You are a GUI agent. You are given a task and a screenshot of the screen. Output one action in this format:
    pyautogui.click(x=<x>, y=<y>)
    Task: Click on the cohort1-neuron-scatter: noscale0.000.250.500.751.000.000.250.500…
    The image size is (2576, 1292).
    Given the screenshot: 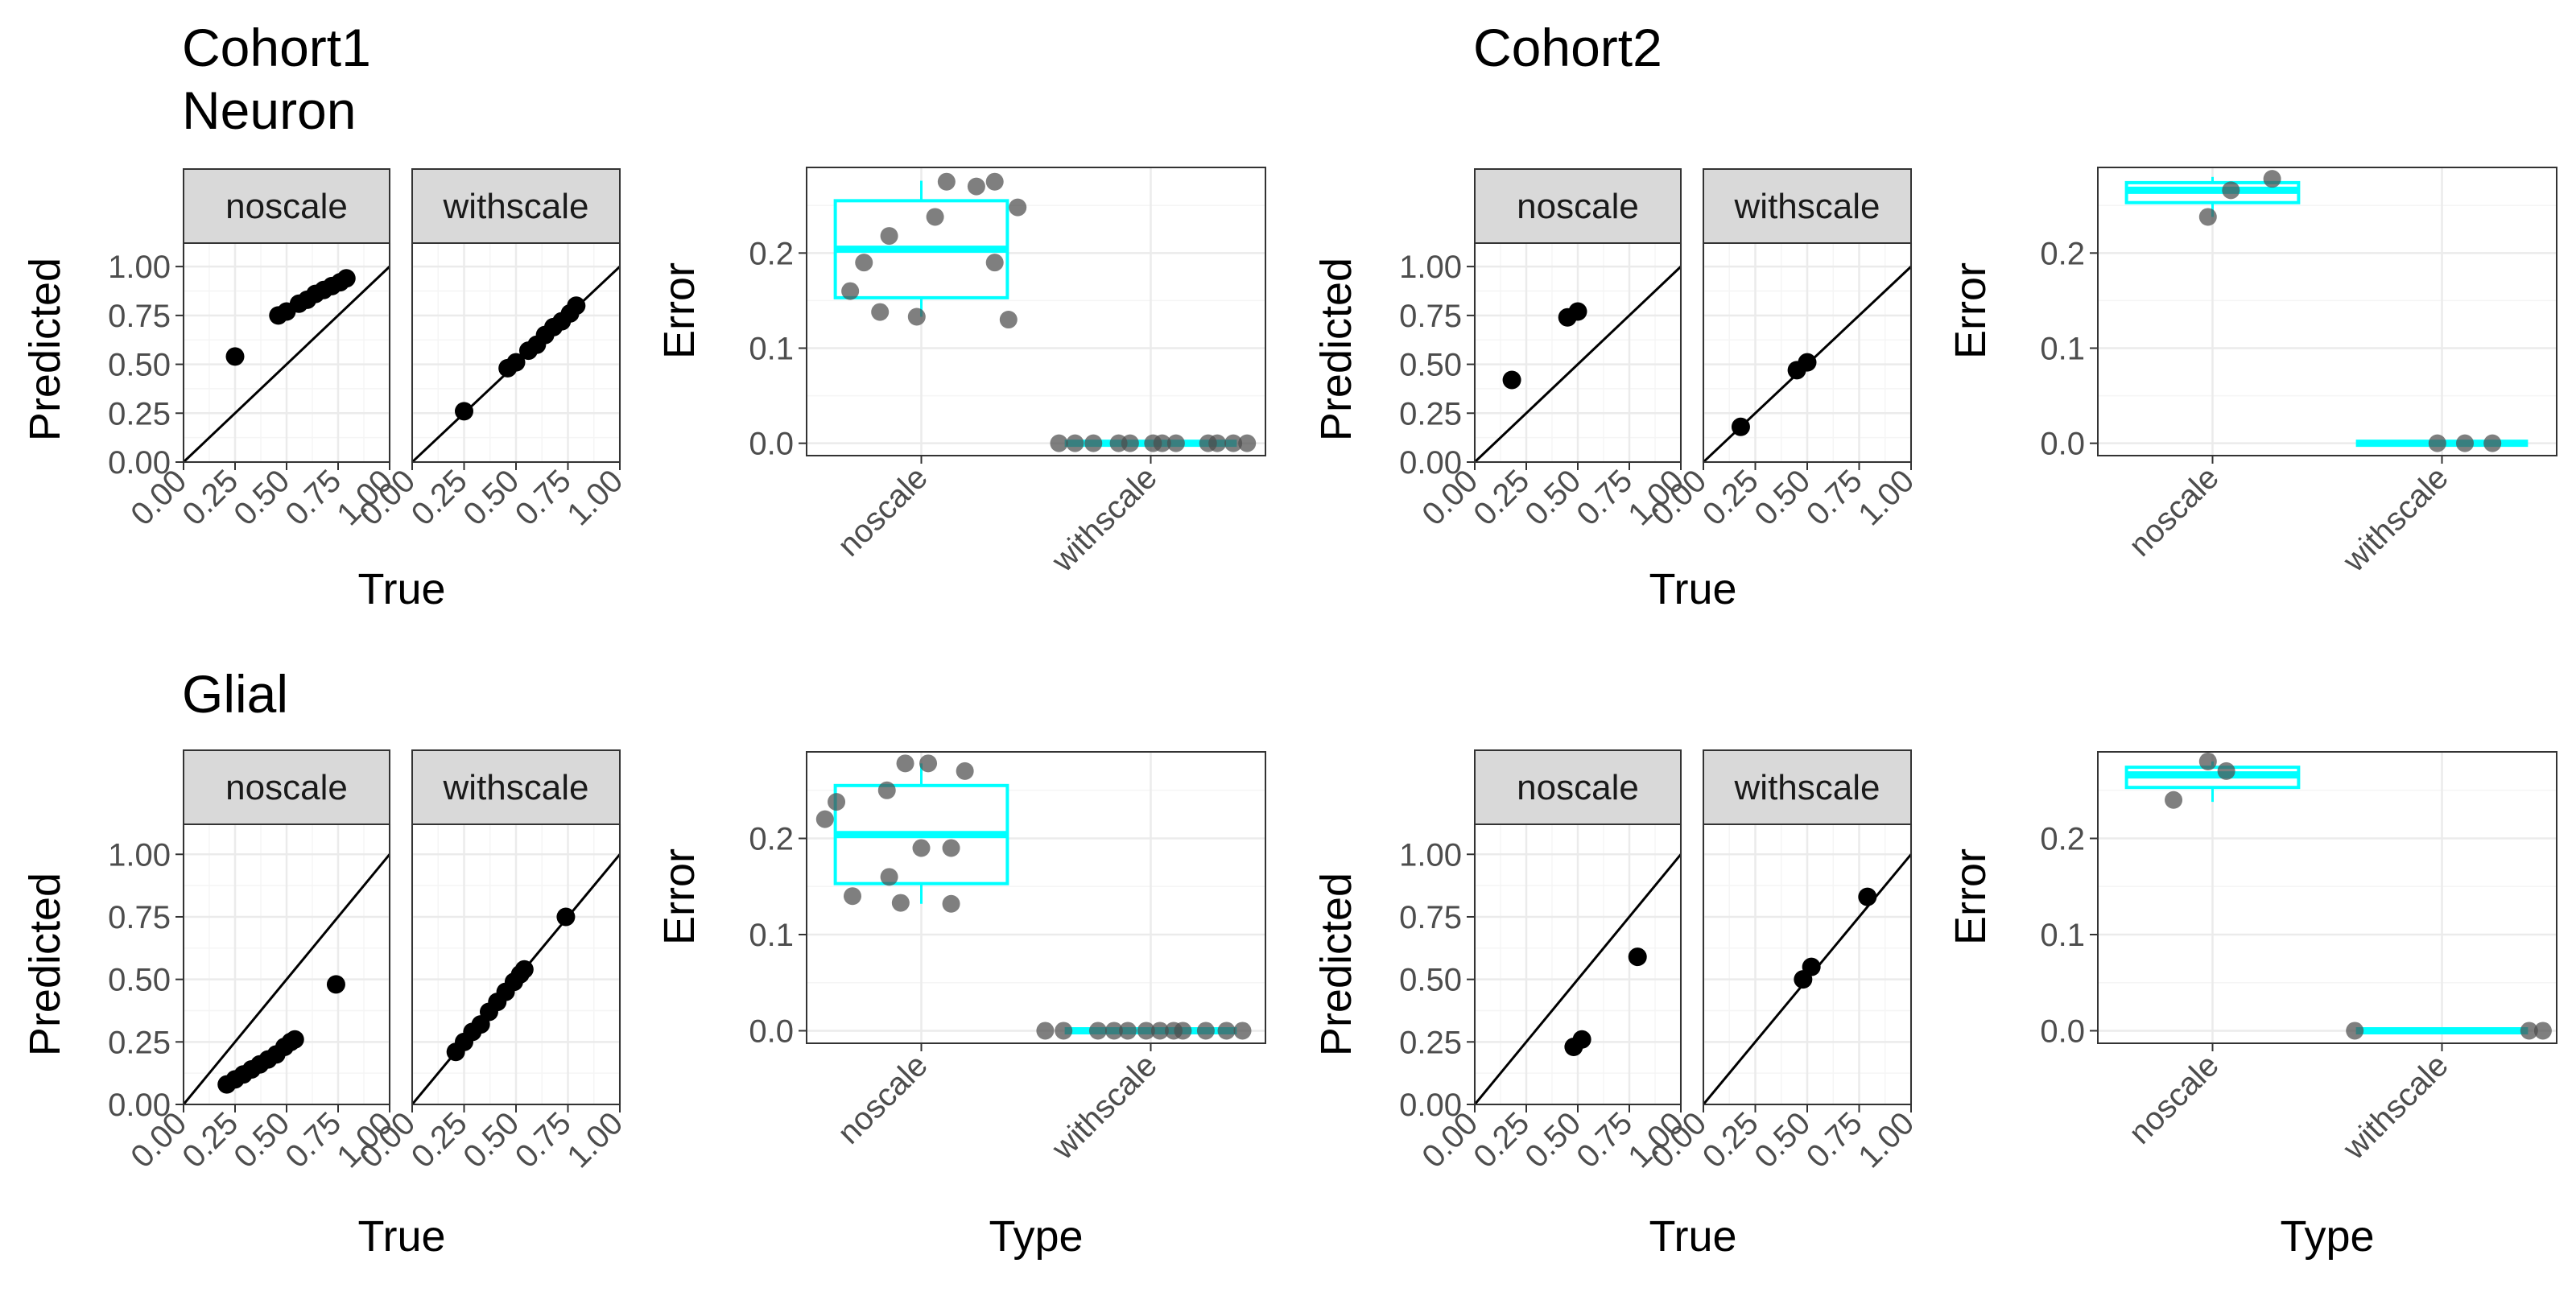 What is the action you would take?
    pyautogui.click(x=325, y=390)
    